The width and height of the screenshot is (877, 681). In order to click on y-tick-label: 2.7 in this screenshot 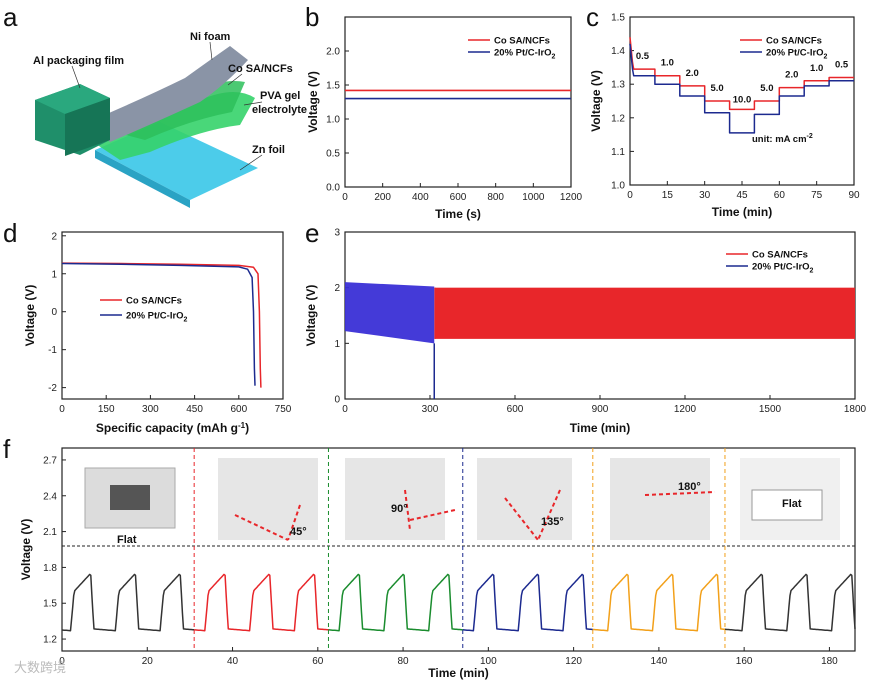, I will do `click(50, 460)`.